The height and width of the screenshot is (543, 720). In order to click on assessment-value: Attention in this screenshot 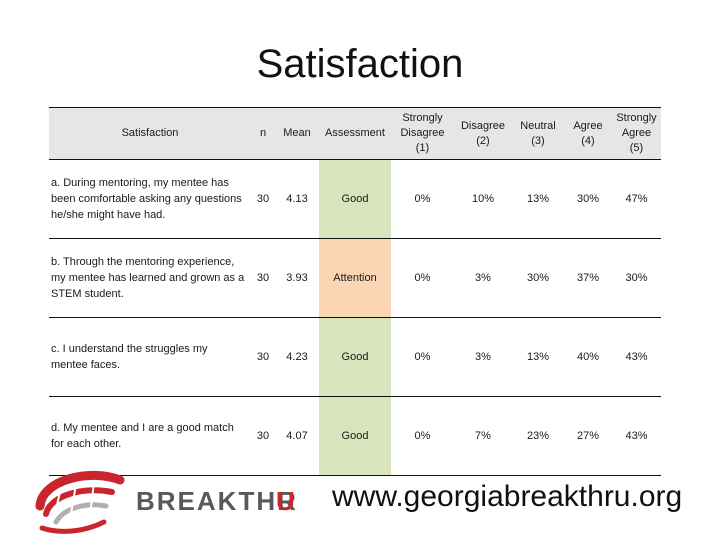, I will do `click(355, 278)`.